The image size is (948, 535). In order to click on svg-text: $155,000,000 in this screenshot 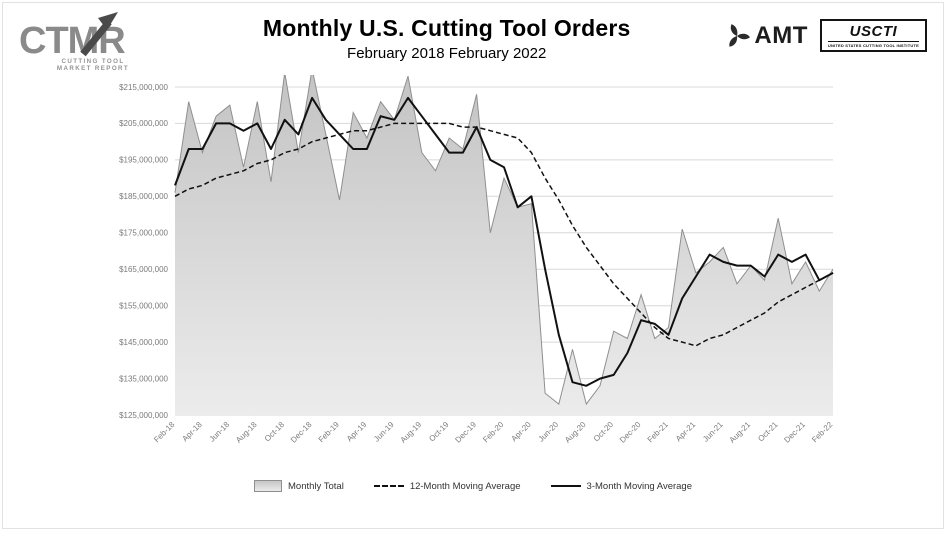, I will do `click(143, 306)`.